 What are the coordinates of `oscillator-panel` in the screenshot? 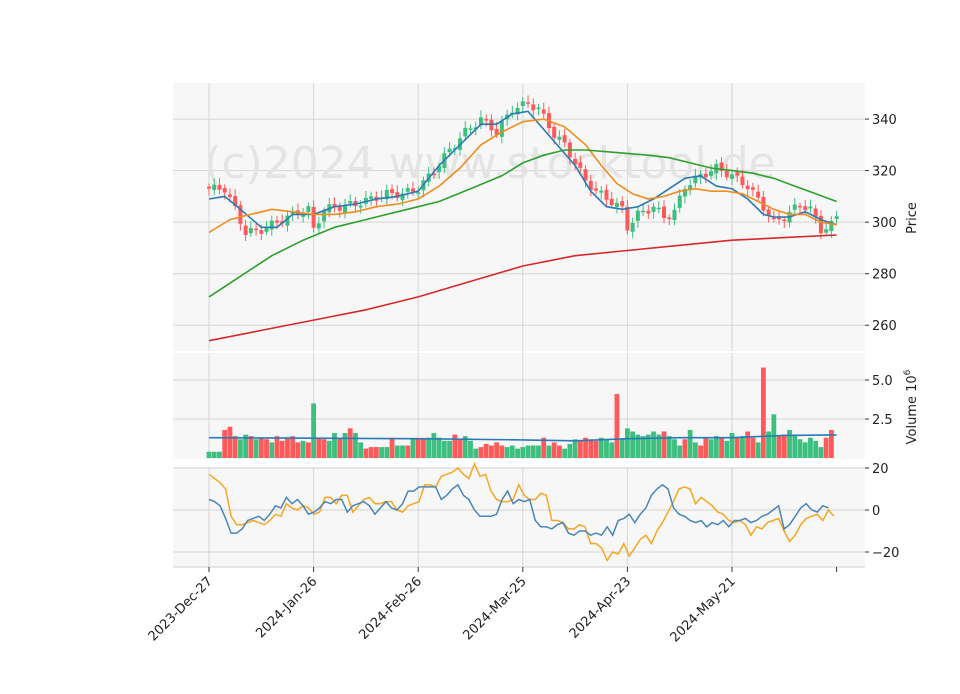 It's located at (519, 517).